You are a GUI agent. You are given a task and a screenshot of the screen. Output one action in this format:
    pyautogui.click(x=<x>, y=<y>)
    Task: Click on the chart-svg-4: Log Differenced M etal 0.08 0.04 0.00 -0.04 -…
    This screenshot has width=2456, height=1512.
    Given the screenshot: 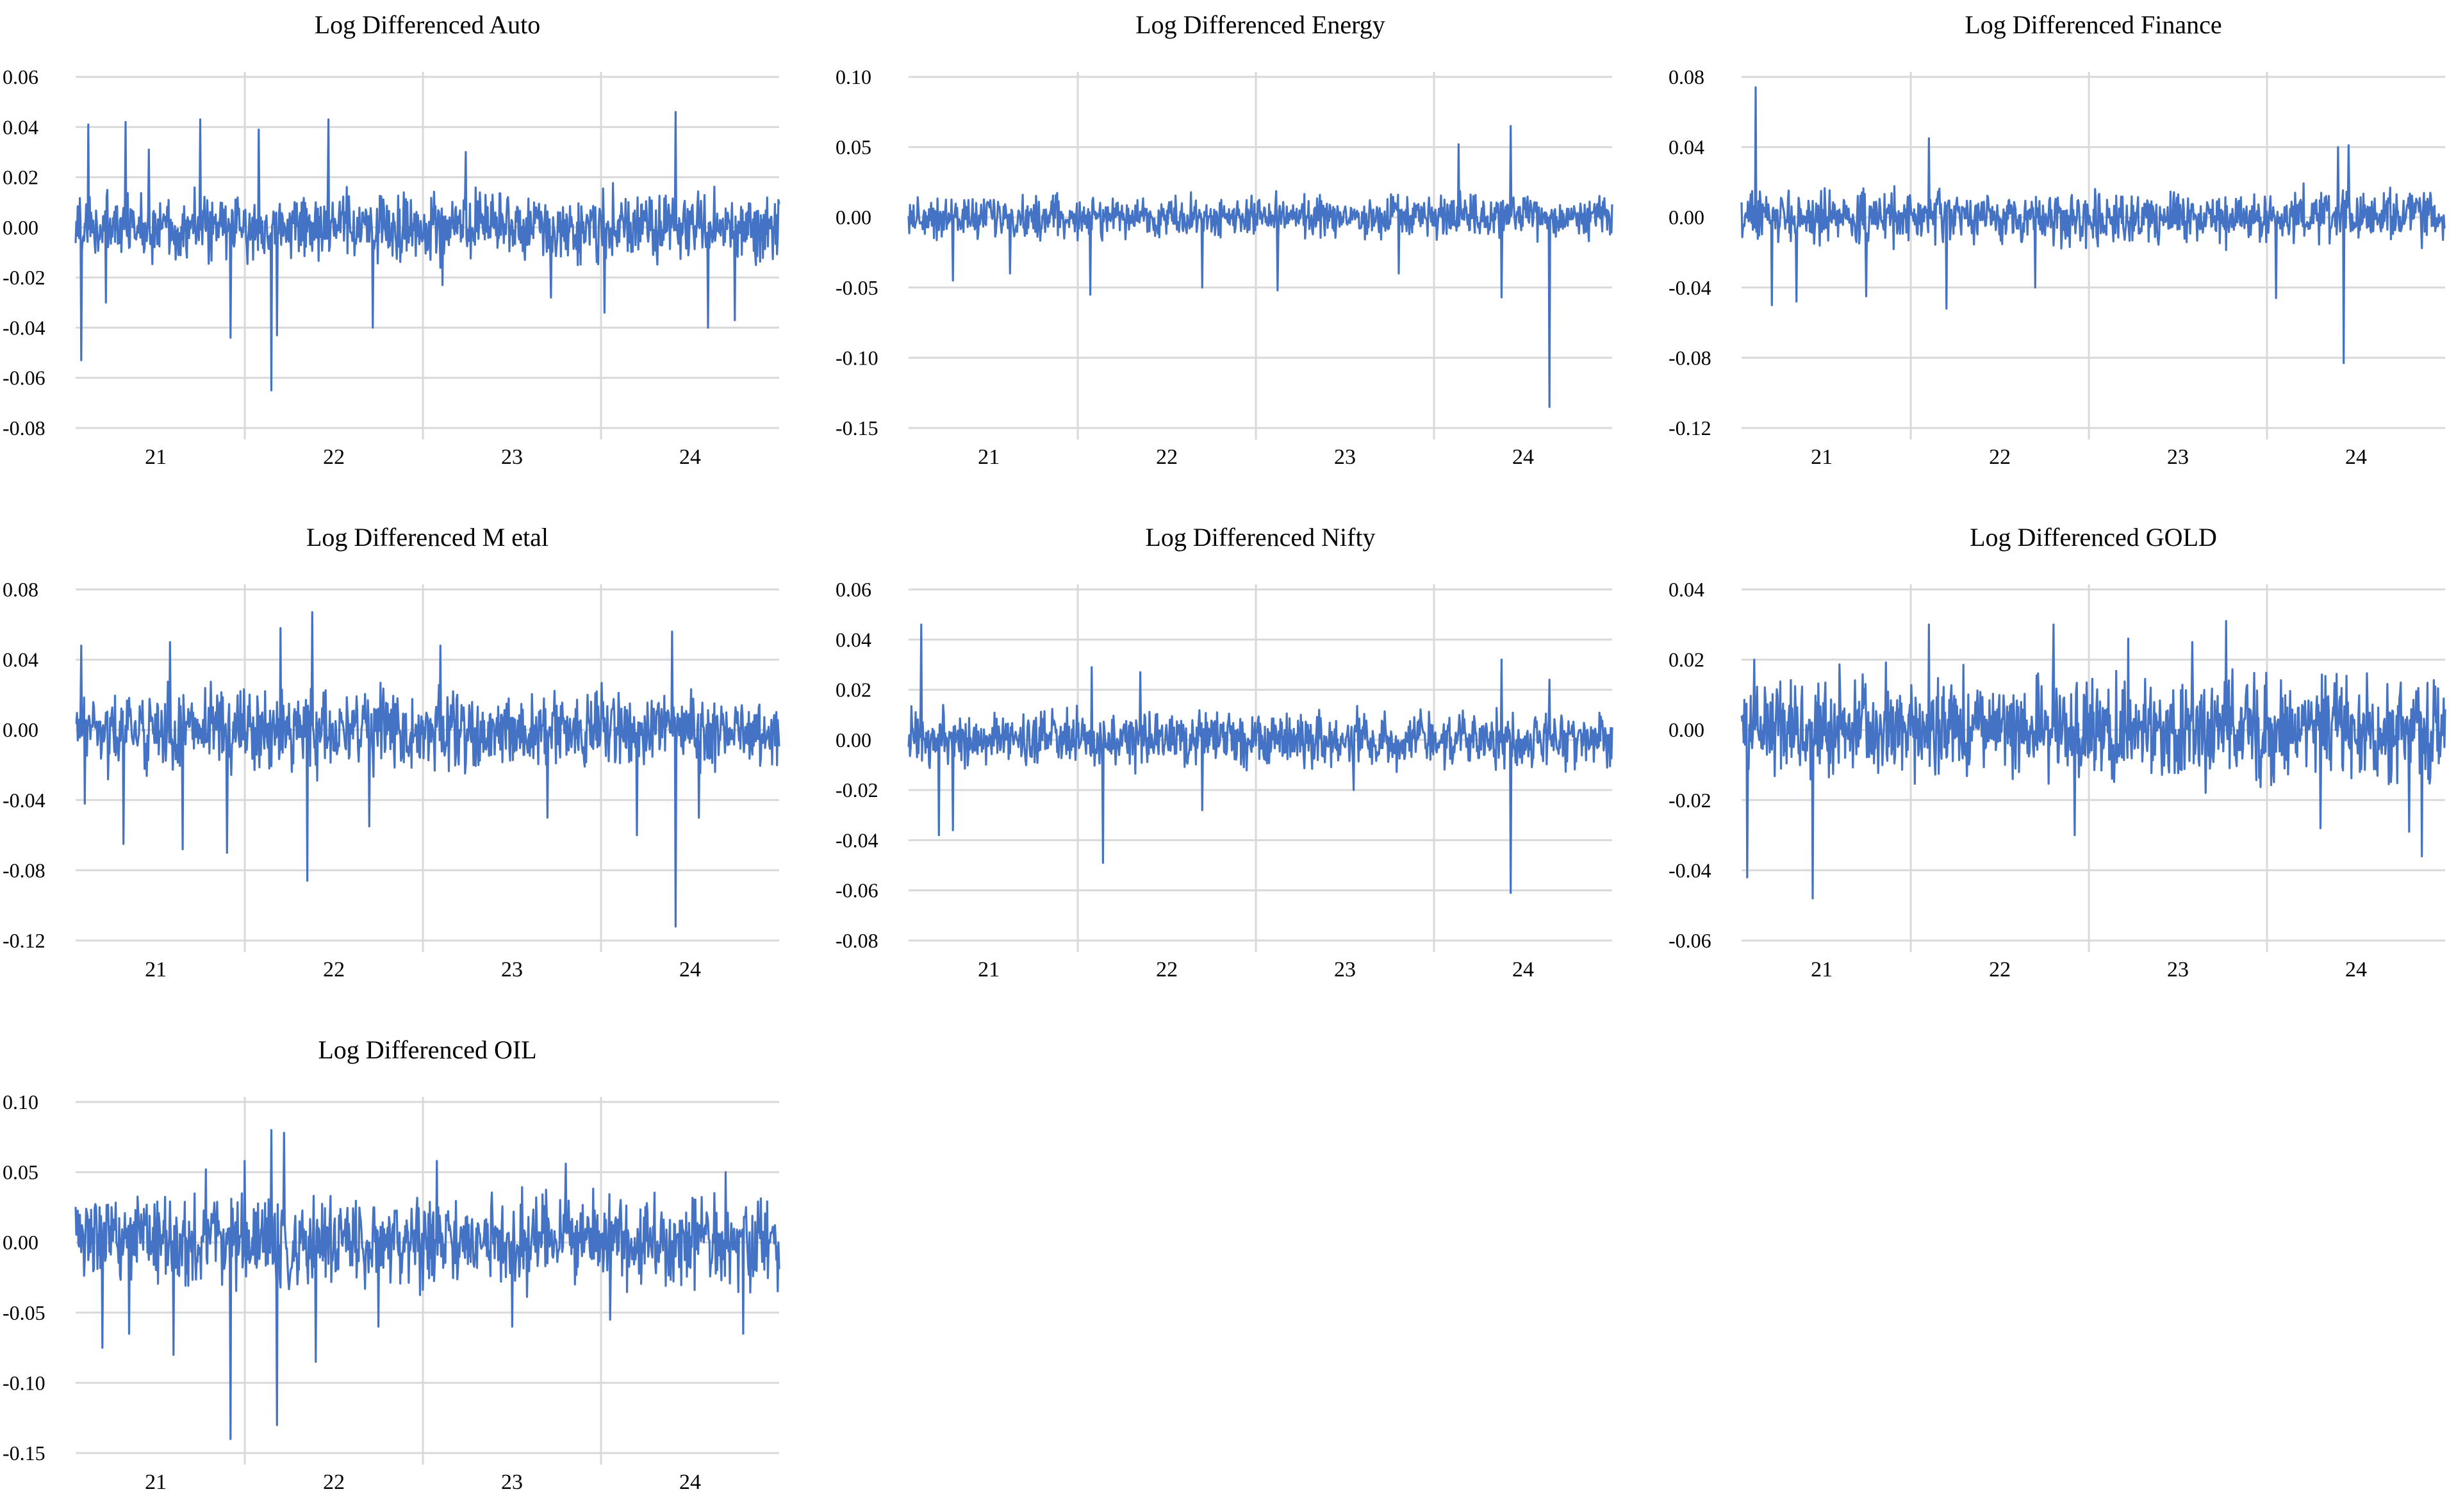 What is the action you would take?
    pyautogui.click(x=391, y=753)
    